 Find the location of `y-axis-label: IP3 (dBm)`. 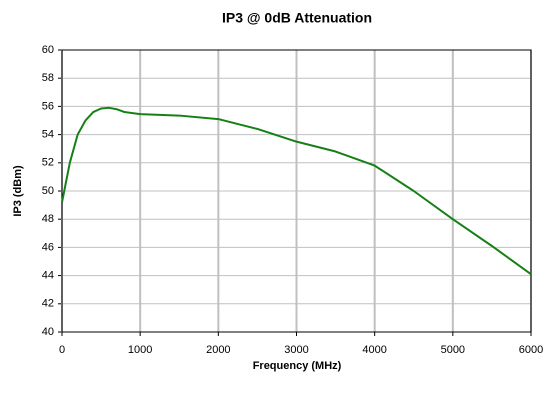

y-axis-label: IP3 (dBm) is located at coordinates (18, 191).